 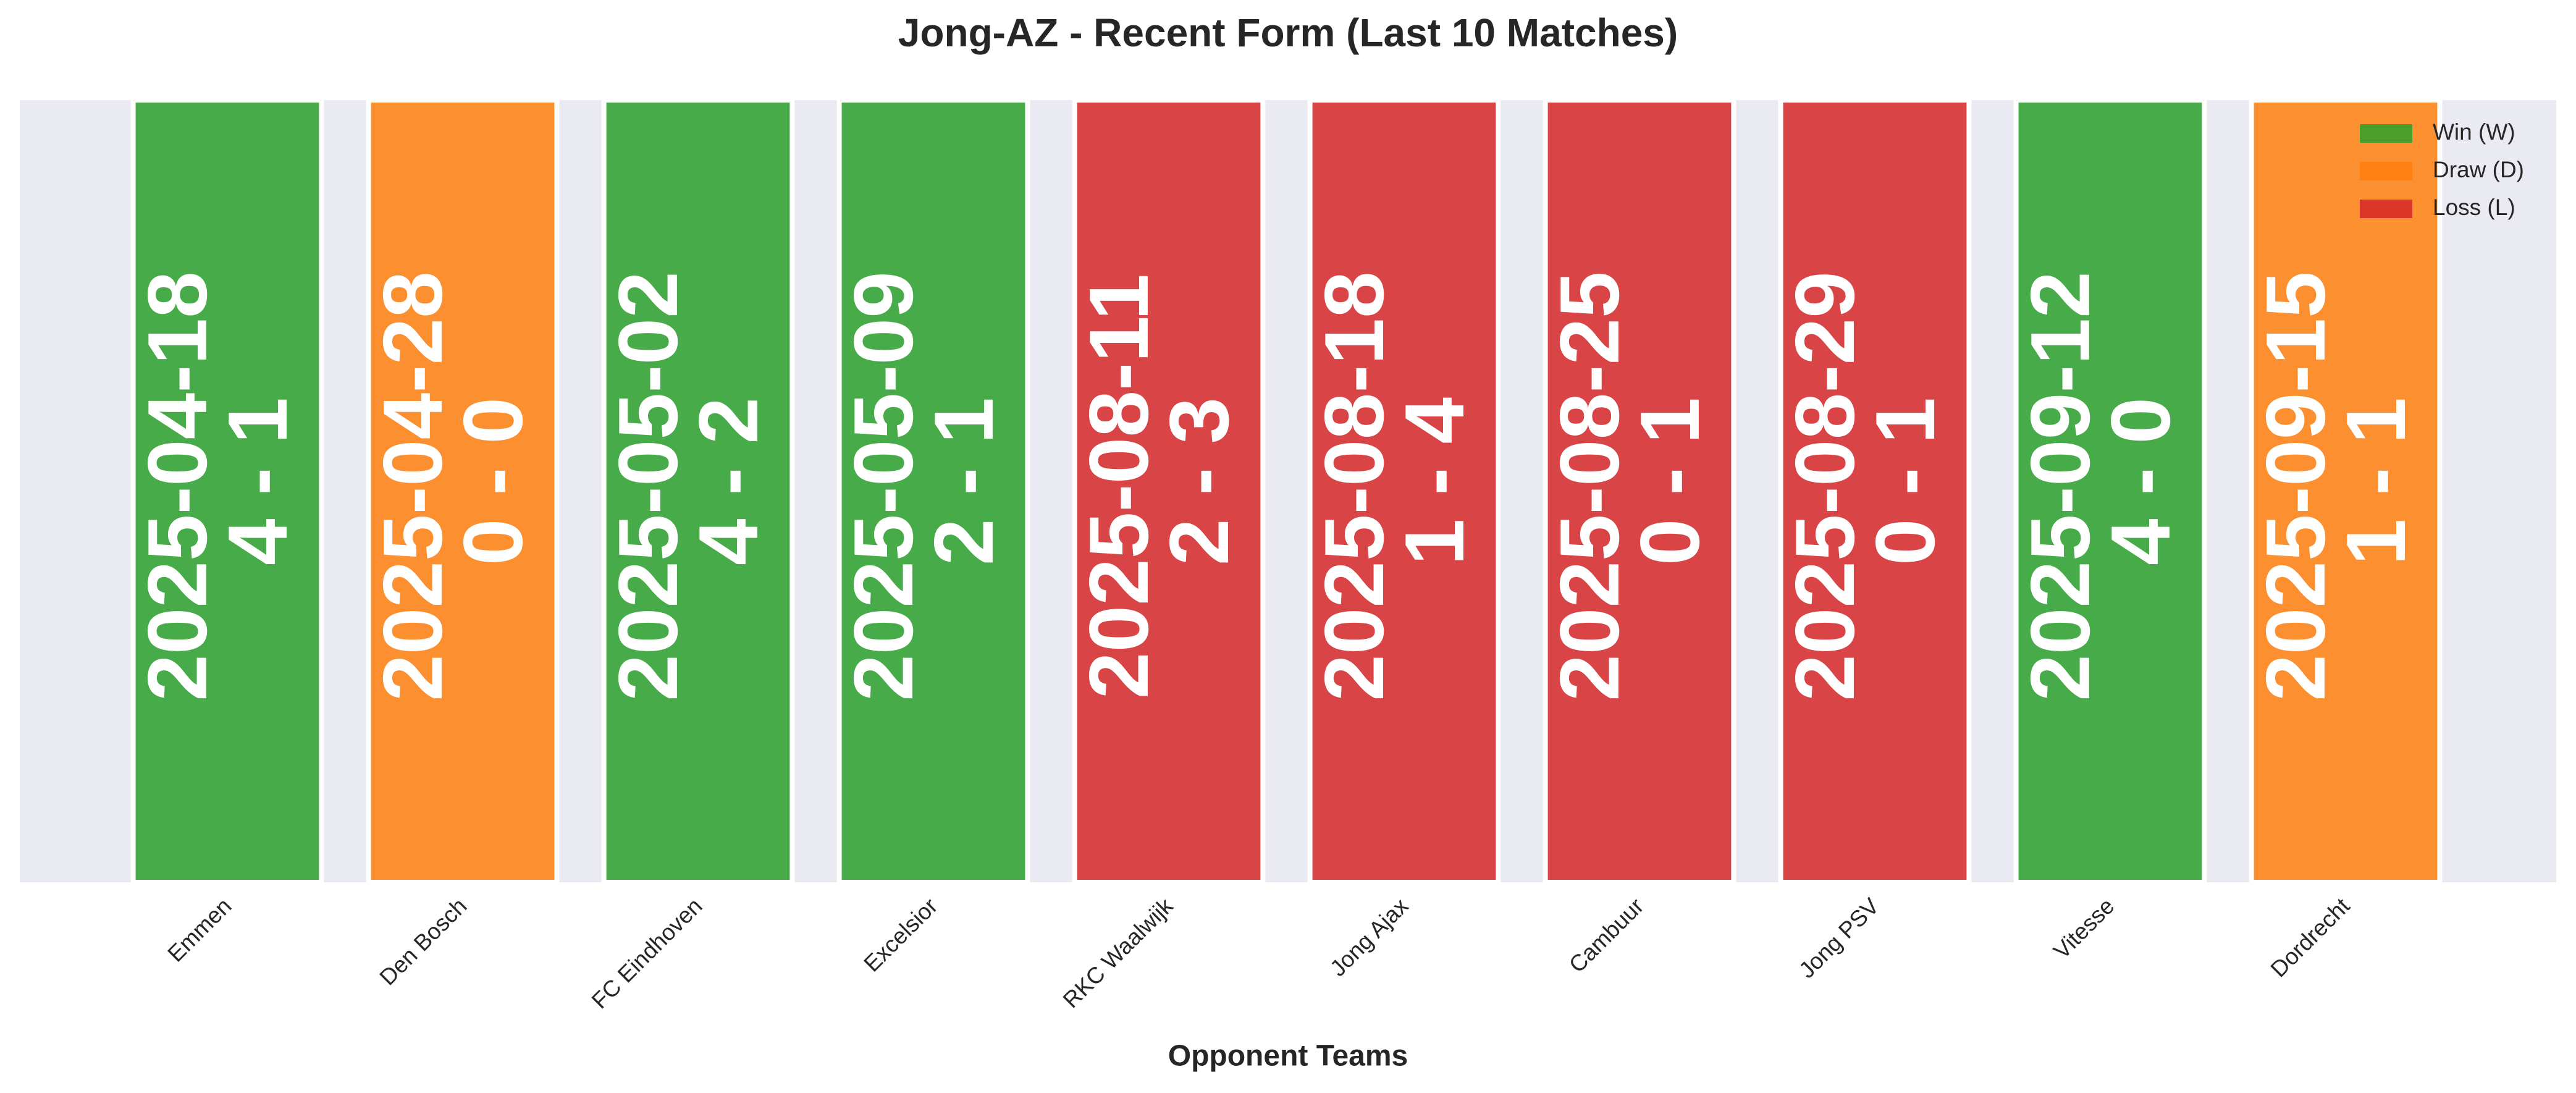 What do you see at coordinates (493, 481) in the screenshot?
I see `bar-score-label: 0 - 0` at bounding box center [493, 481].